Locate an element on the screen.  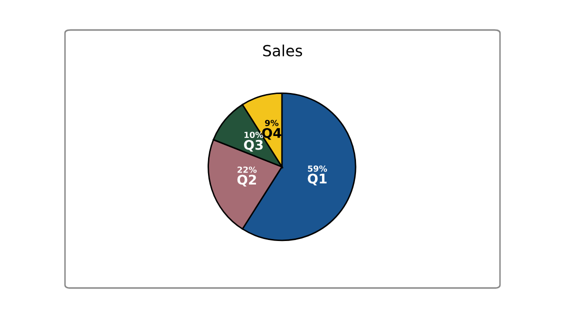
data-label: 59% is located at coordinates (318, 168).